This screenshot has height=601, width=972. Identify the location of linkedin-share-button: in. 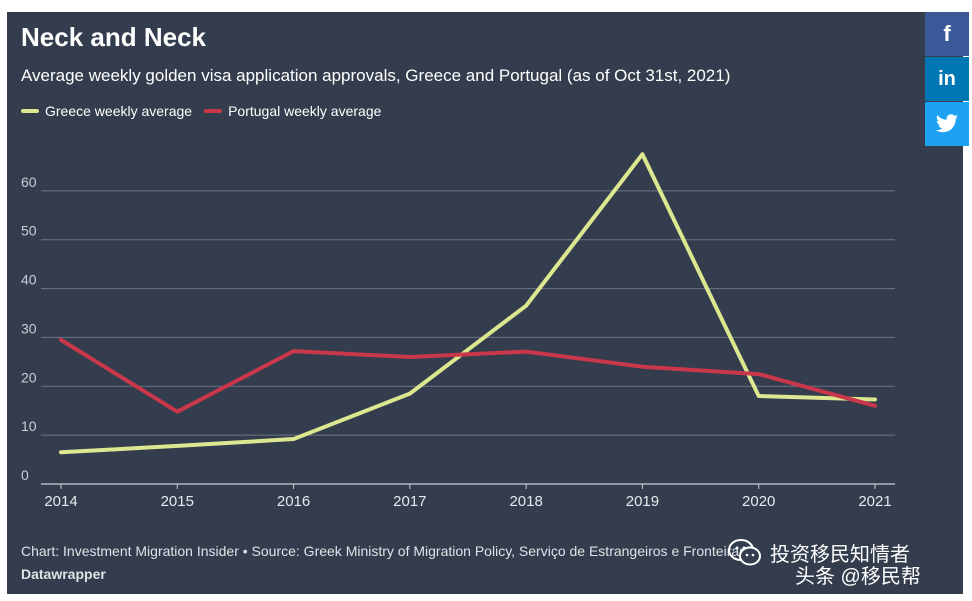
(947, 79).